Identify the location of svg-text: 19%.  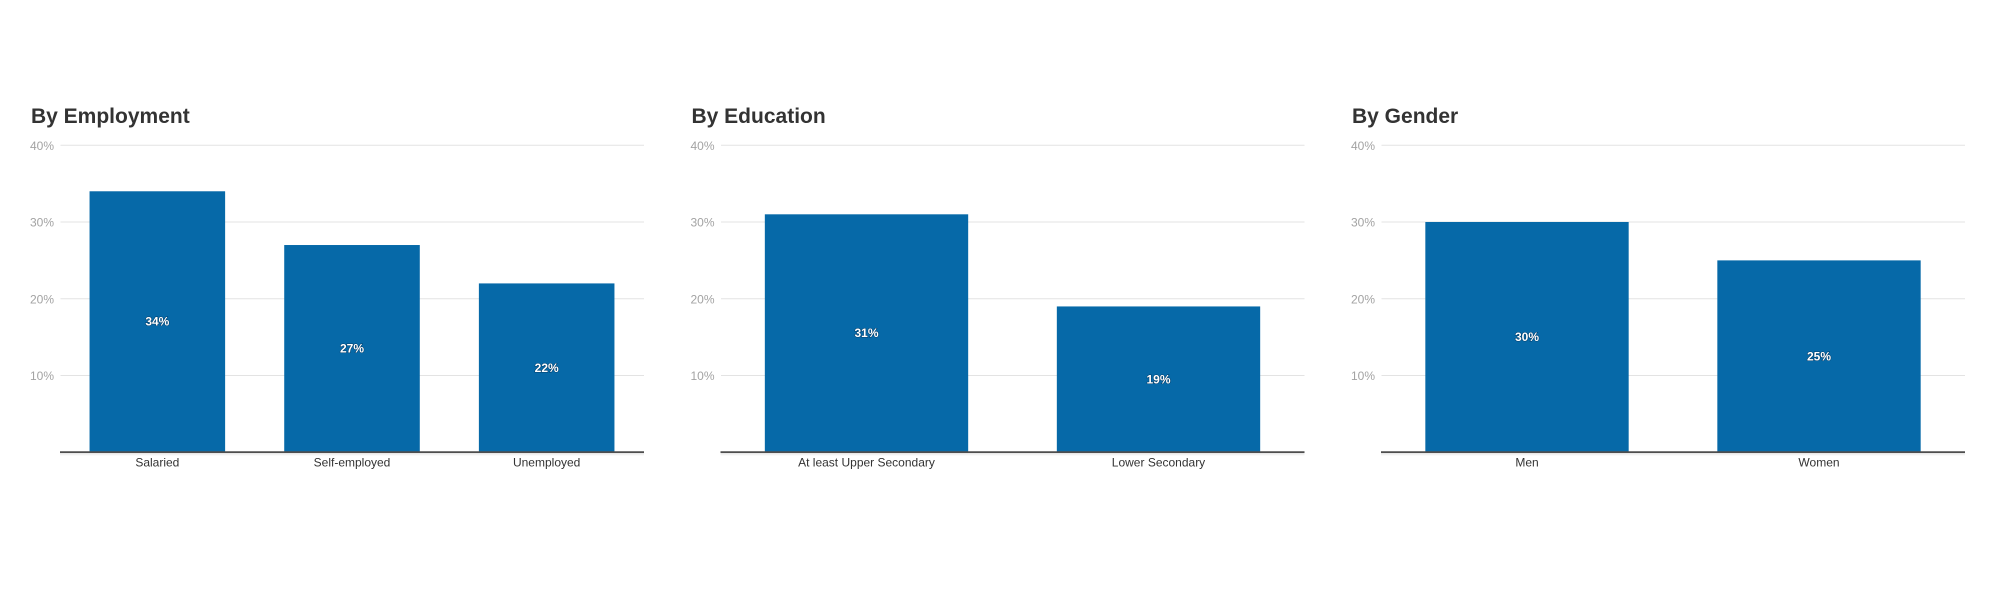
(1158, 379).